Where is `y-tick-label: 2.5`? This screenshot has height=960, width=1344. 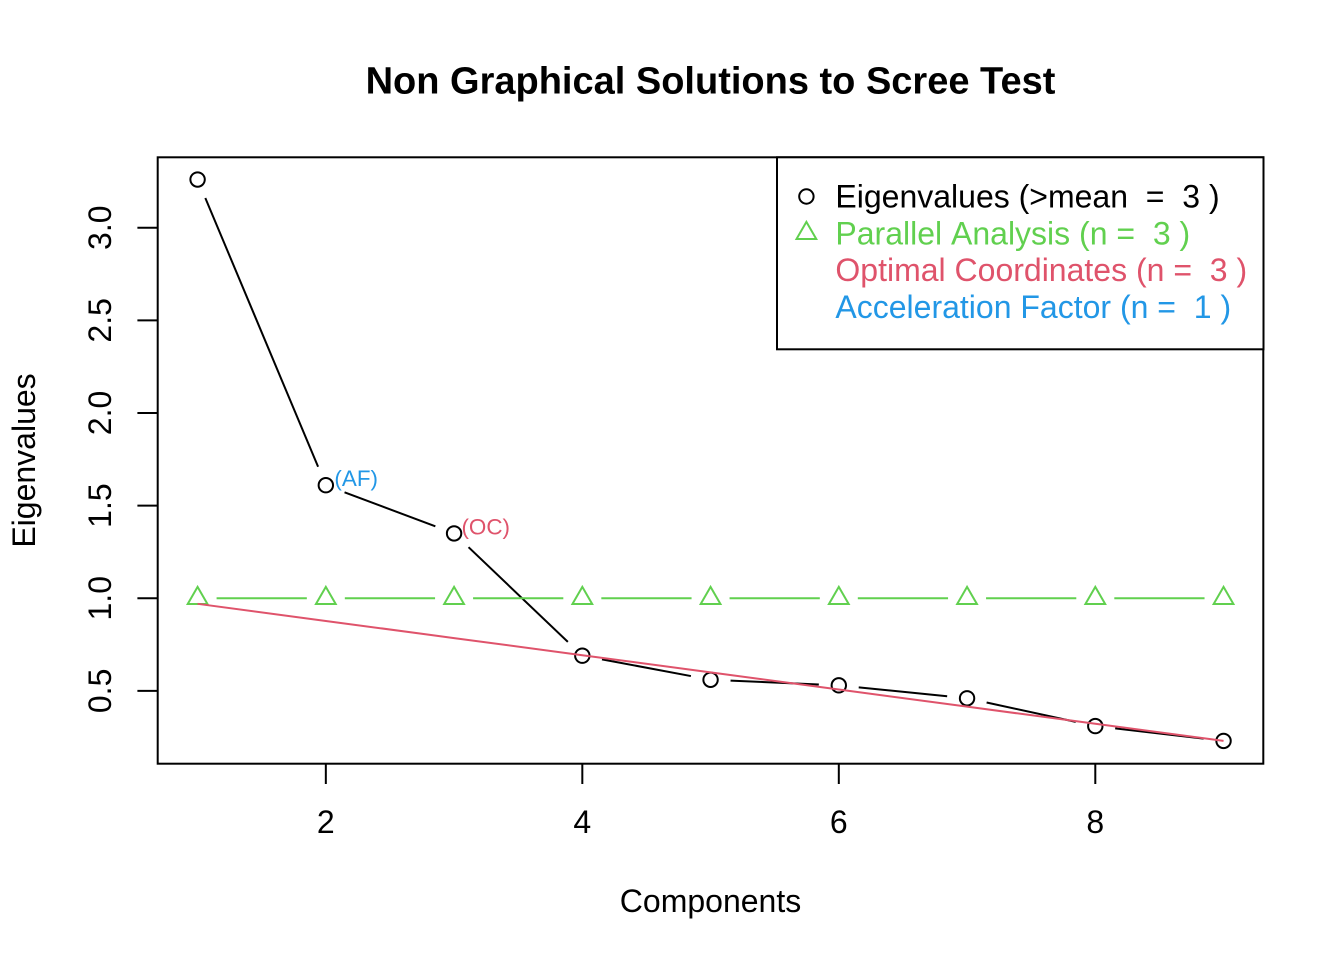
y-tick-label: 2.5 is located at coordinates (100, 320).